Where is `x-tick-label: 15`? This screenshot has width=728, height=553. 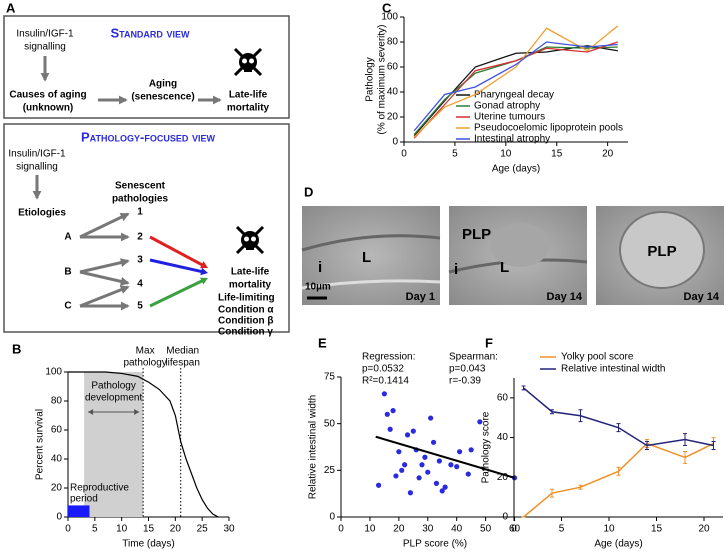 x-tick-label: 15 is located at coordinates (557, 154).